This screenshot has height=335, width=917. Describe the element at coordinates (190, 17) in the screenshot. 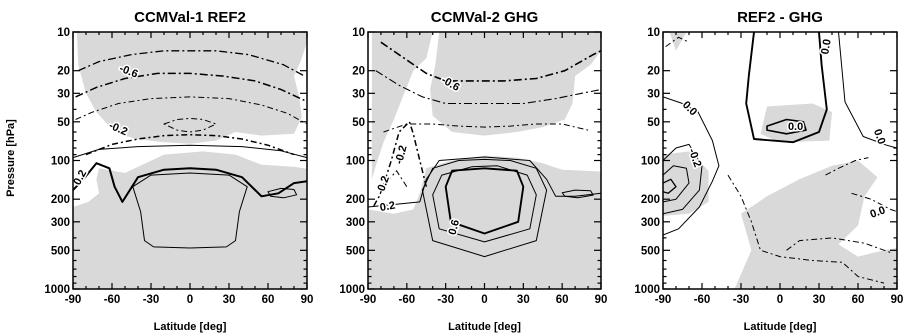

I see `panel-title: CCMVal-1 REF2` at that location.